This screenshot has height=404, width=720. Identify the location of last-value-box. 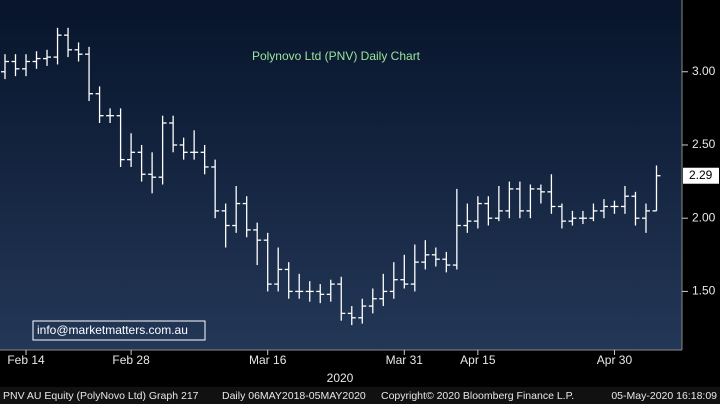
(701, 175).